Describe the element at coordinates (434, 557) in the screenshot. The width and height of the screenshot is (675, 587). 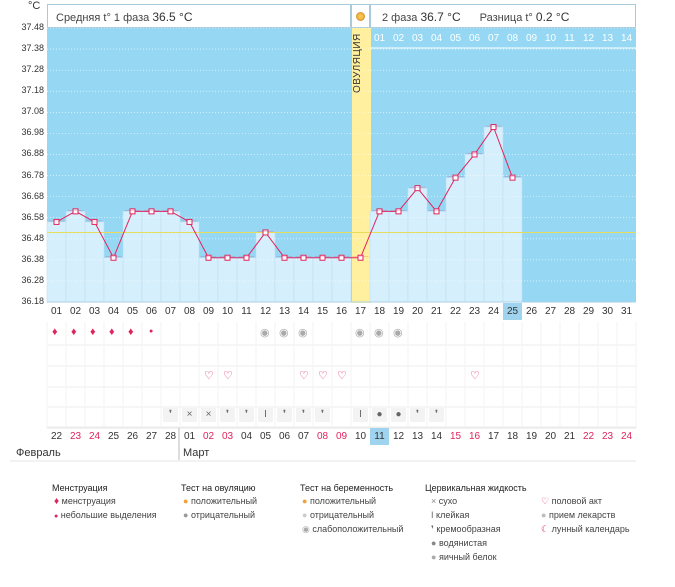
I see `eggwhite-icon: ●` at that location.